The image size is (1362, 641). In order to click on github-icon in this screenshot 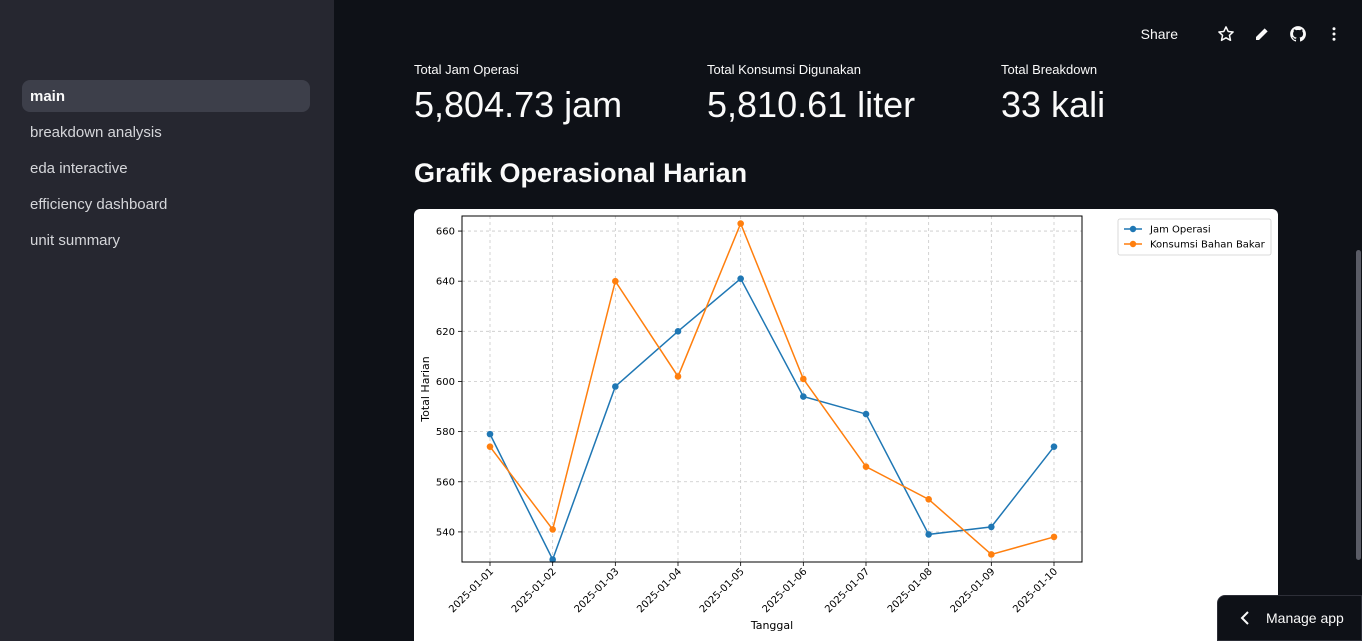, I will do `click(1298, 34)`.